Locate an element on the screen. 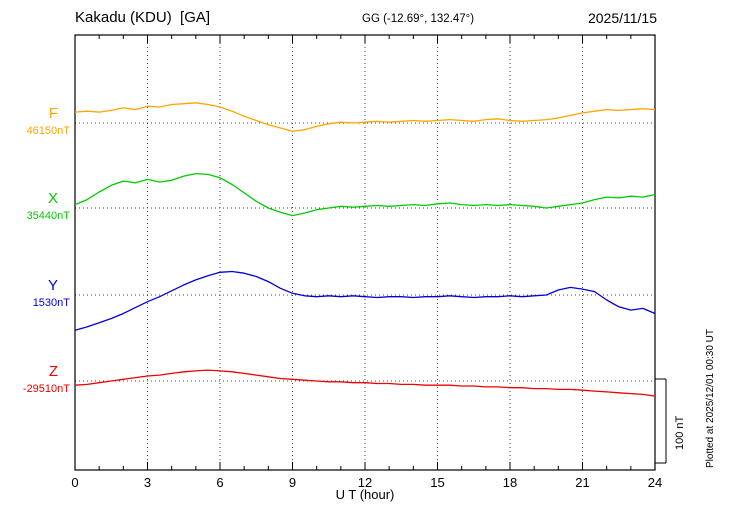 This screenshot has height=520, width=730. plotted-timestamp-note: Plotted at 2025/12/01 00:30 UT is located at coordinates (710, 398).